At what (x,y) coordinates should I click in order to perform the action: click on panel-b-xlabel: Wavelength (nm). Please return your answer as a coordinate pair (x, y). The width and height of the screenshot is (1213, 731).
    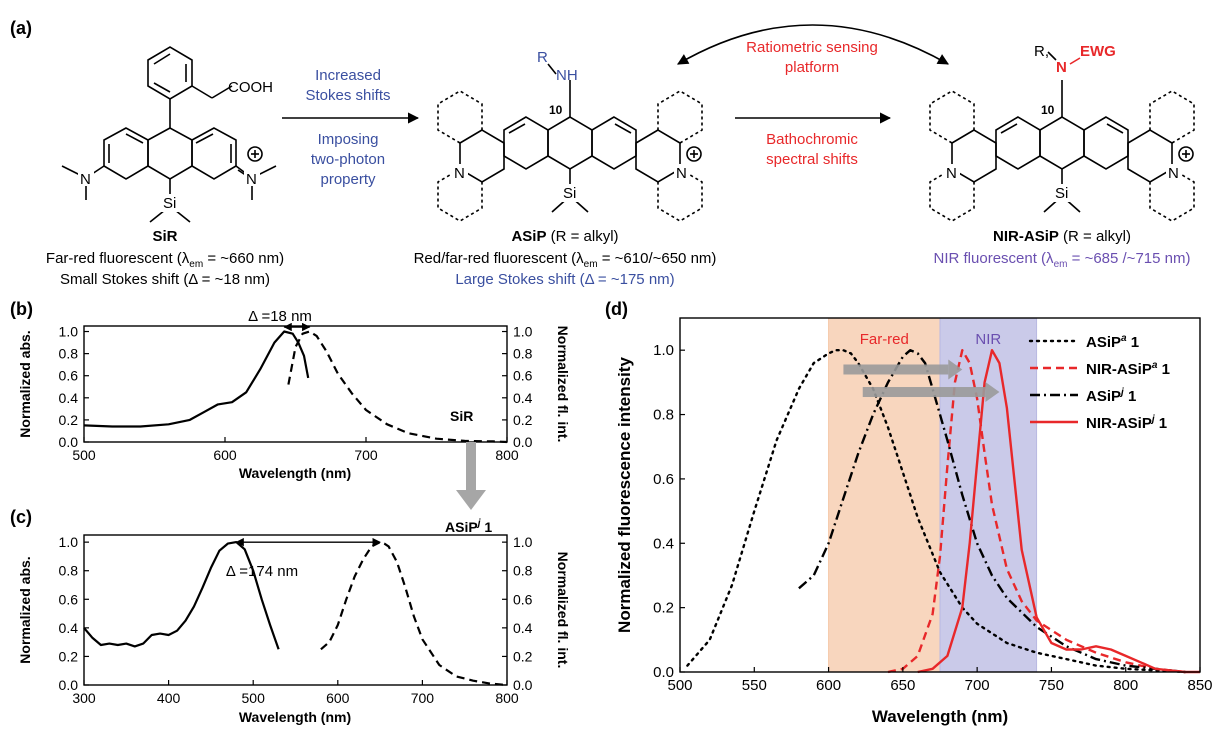
    Looking at the image, I should click on (295, 473).